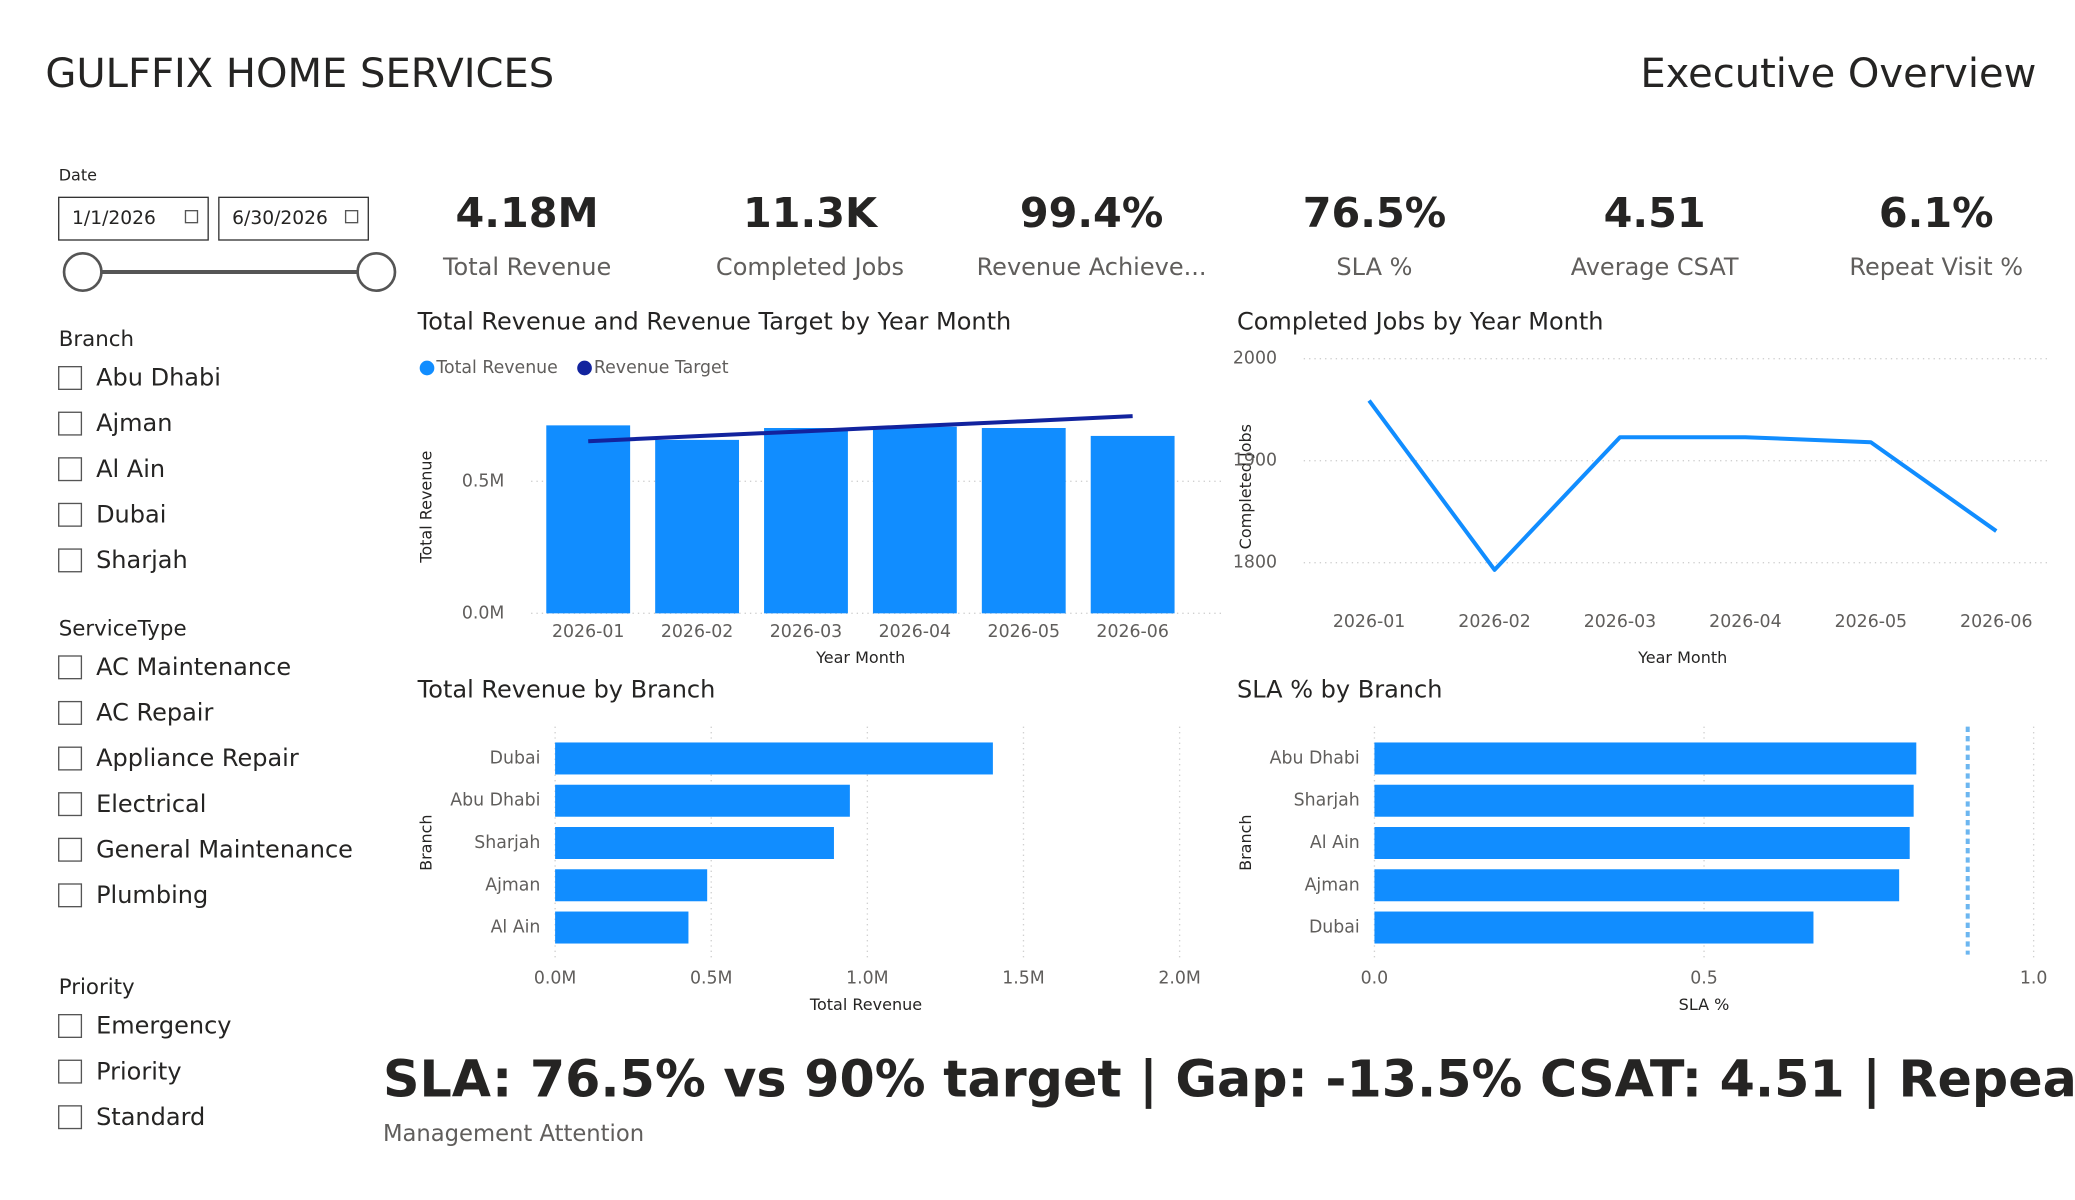  What do you see at coordinates (197, 758) in the screenshot?
I see `slicer-option: Appliance Repair` at bounding box center [197, 758].